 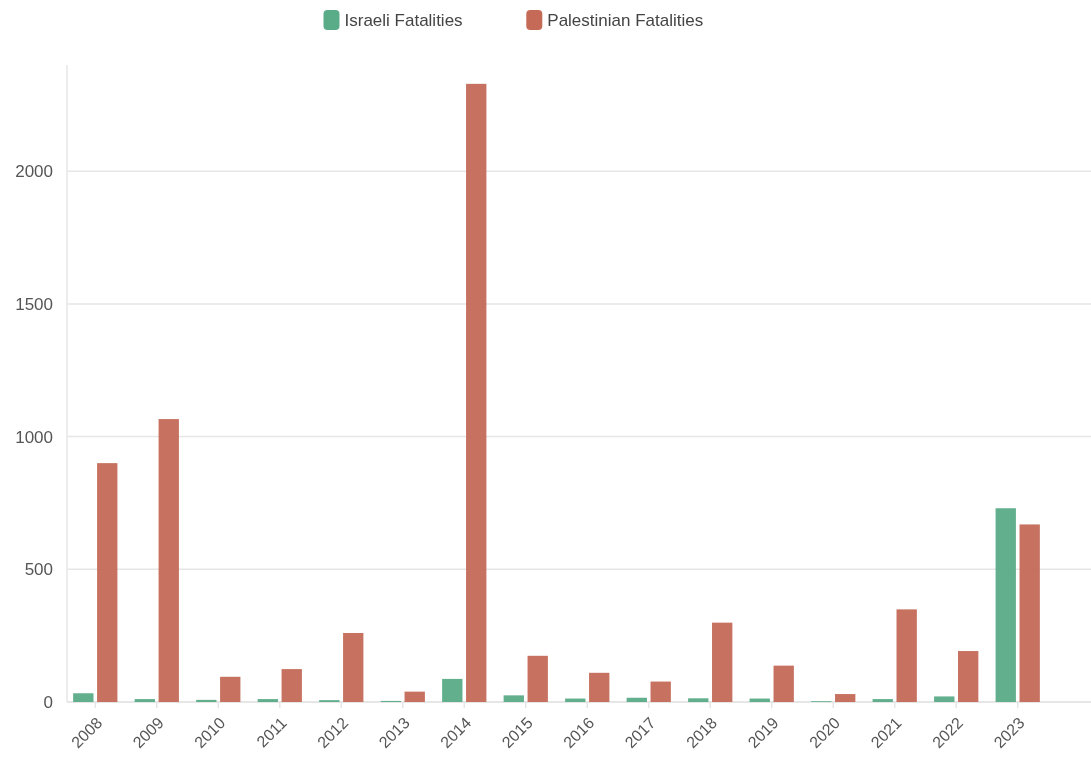 What do you see at coordinates (38, 570) in the screenshot?
I see `y-tick-label: 500` at bounding box center [38, 570].